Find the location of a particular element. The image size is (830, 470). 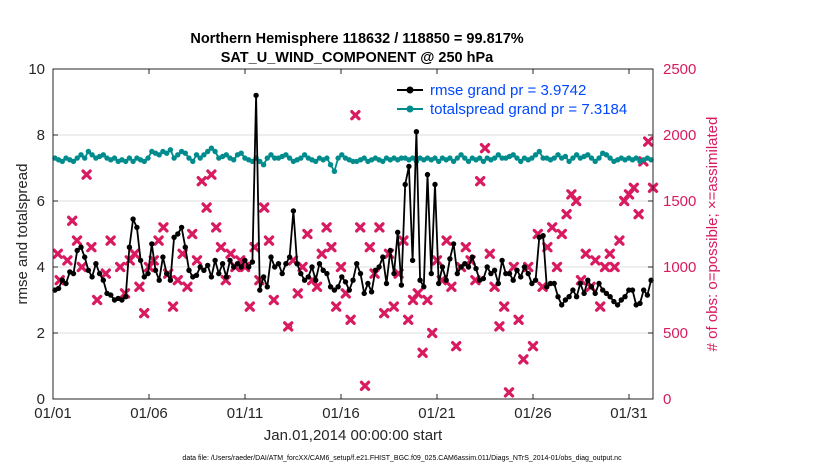

legend-rmse-marker is located at coordinates (410, 90).